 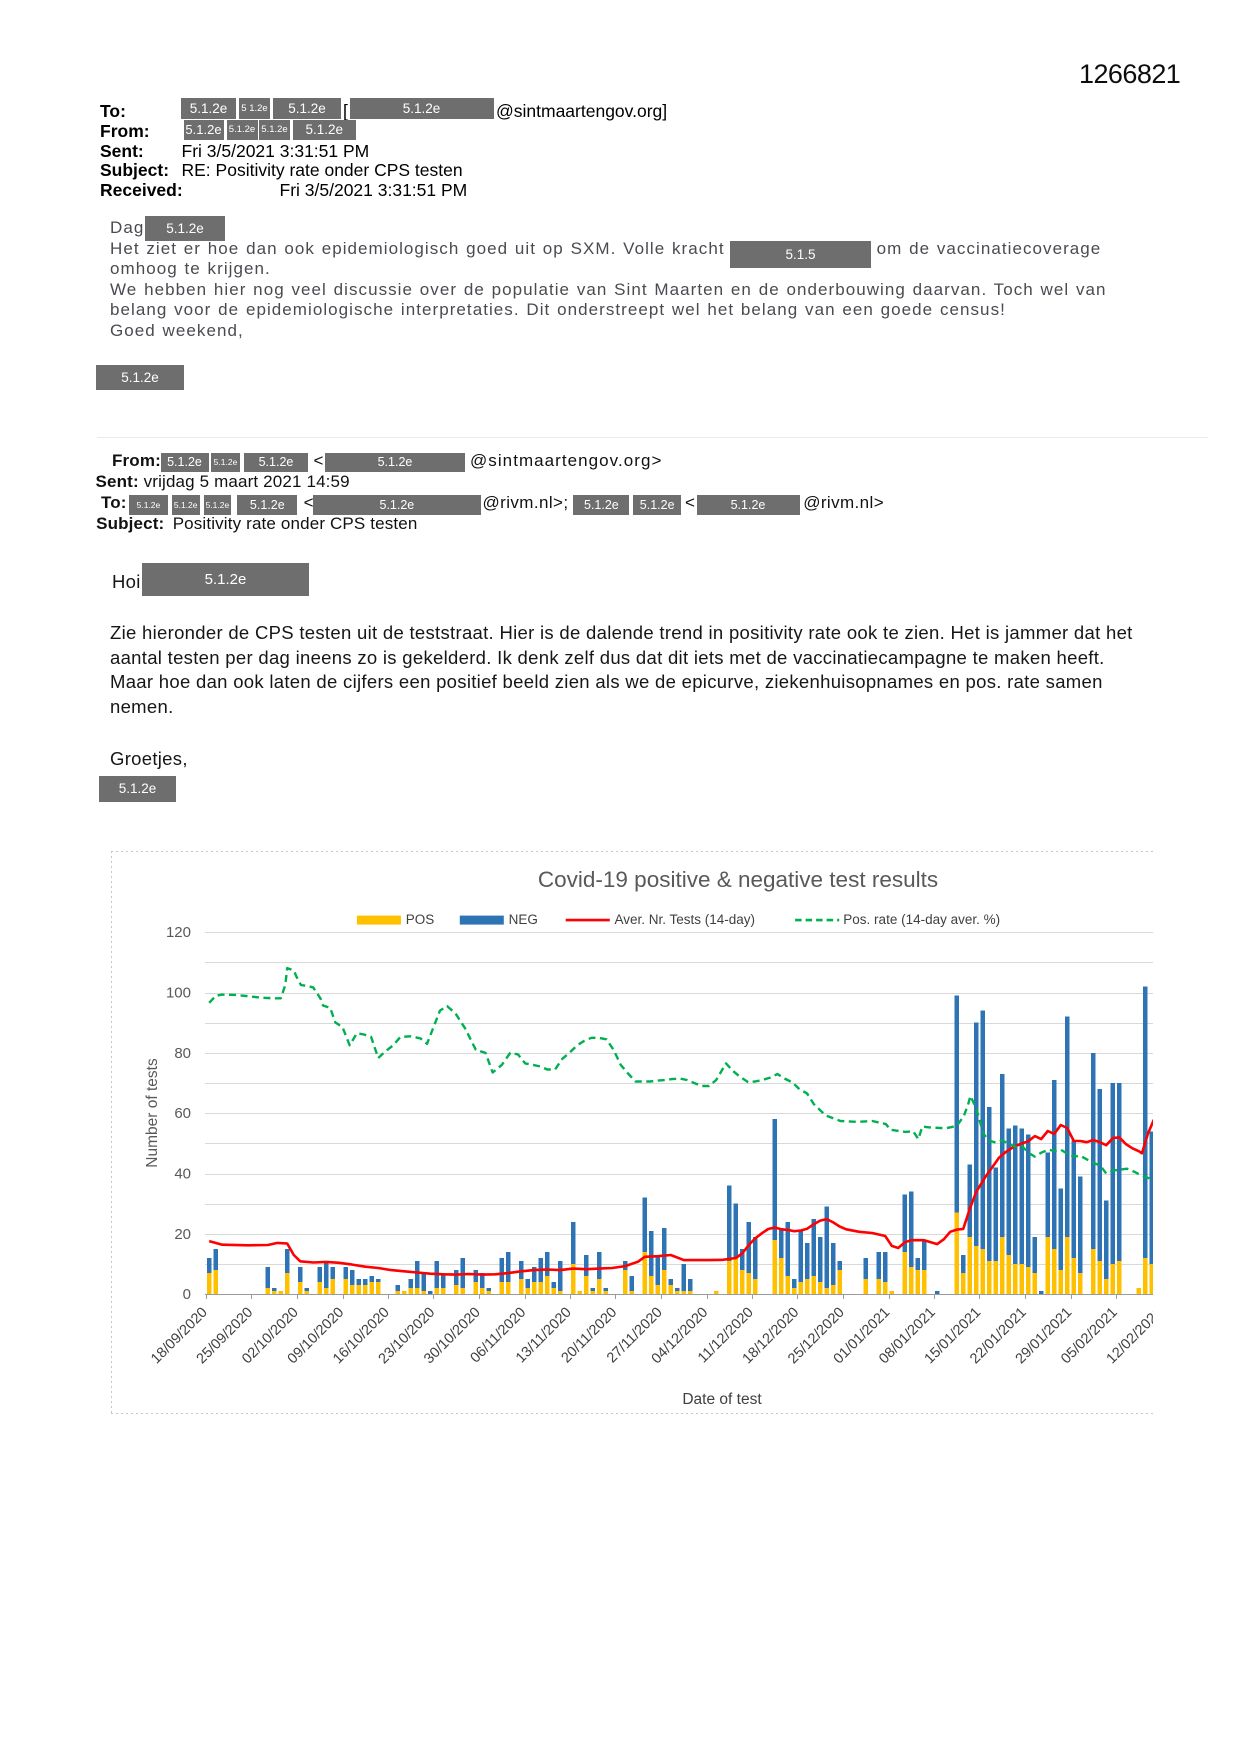 I want to click on svg-text: 120, so click(x=178, y=932).